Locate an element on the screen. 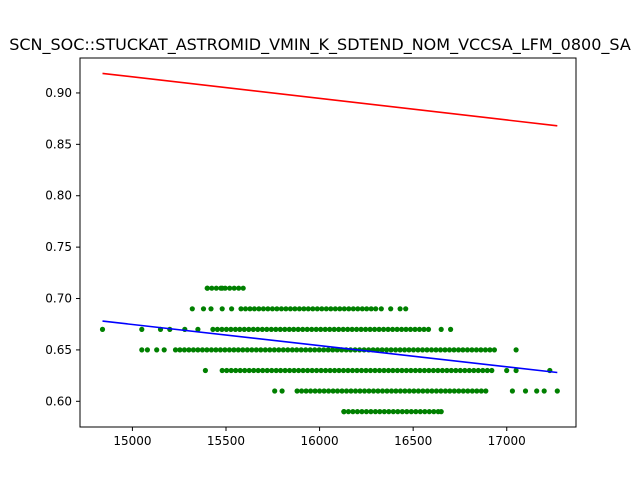 Image resolution: width=640 pixels, height=480 pixels. upper-line is located at coordinates (330, 99).